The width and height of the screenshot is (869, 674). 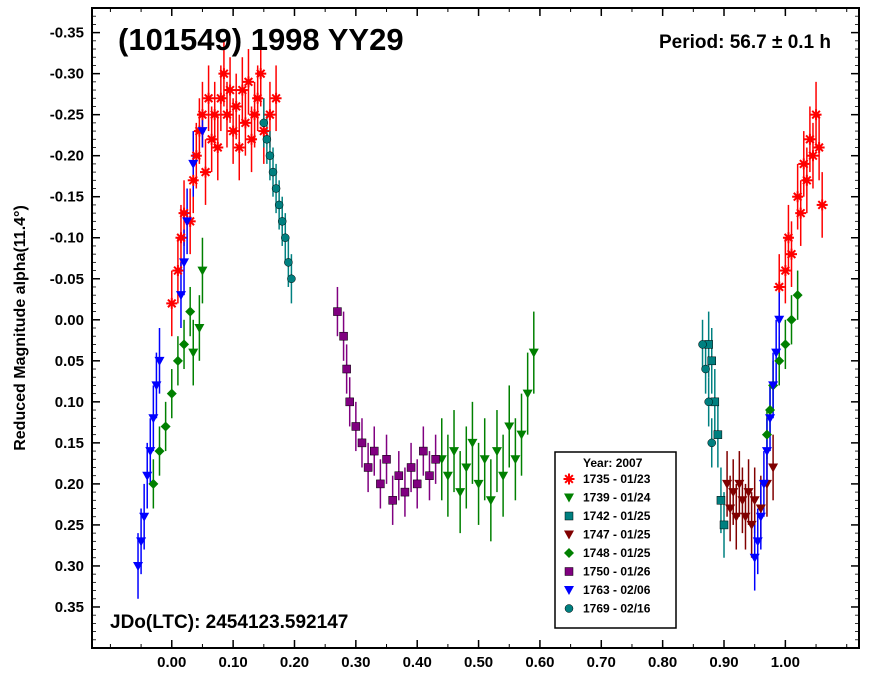 I want to click on x-tick-label: 0.60, so click(x=539, y=662).